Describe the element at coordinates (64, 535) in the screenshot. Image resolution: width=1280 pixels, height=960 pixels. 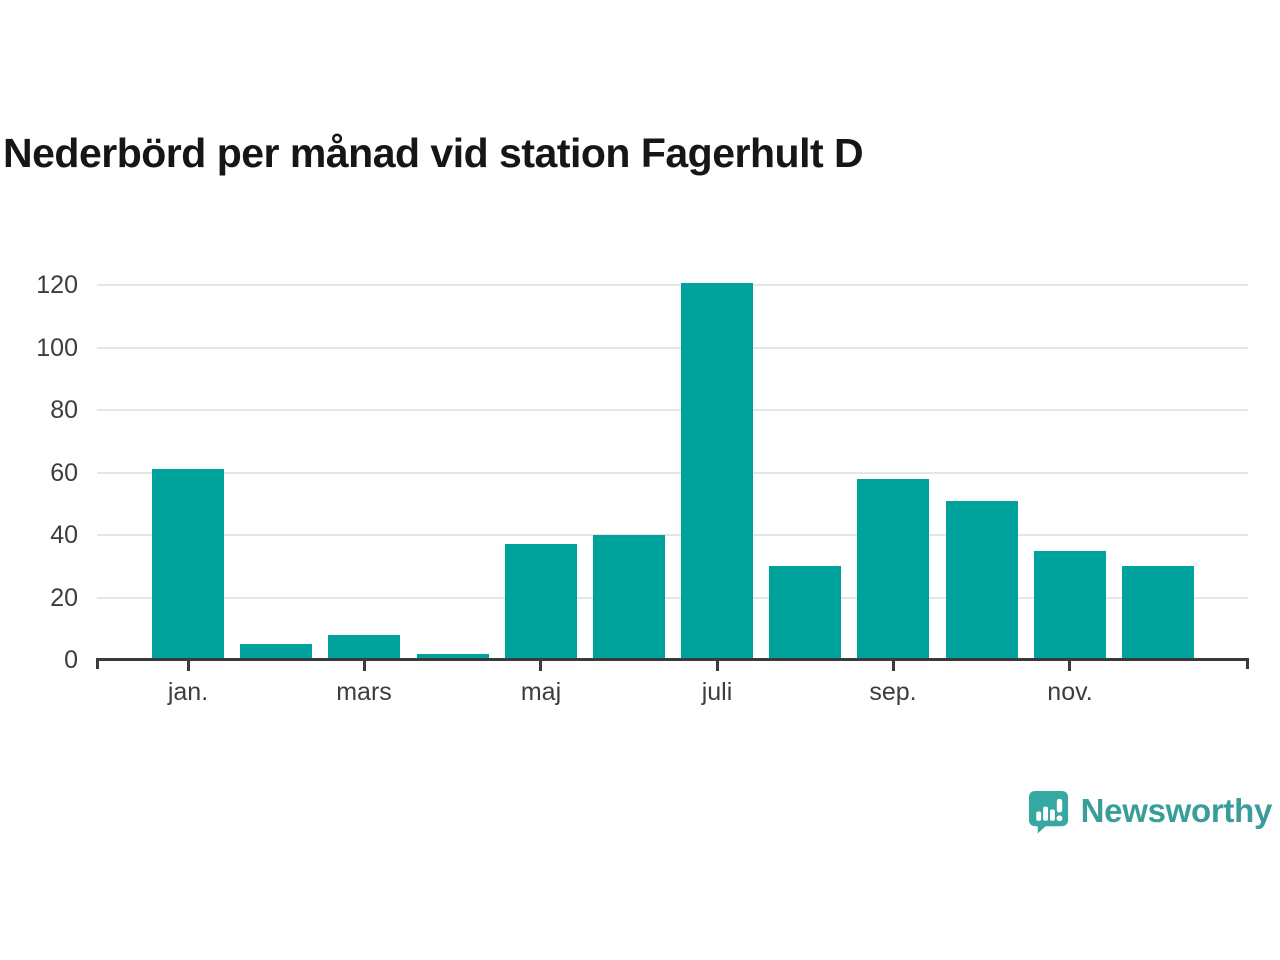
I see `y-axis-tick-label: 40` at that location.